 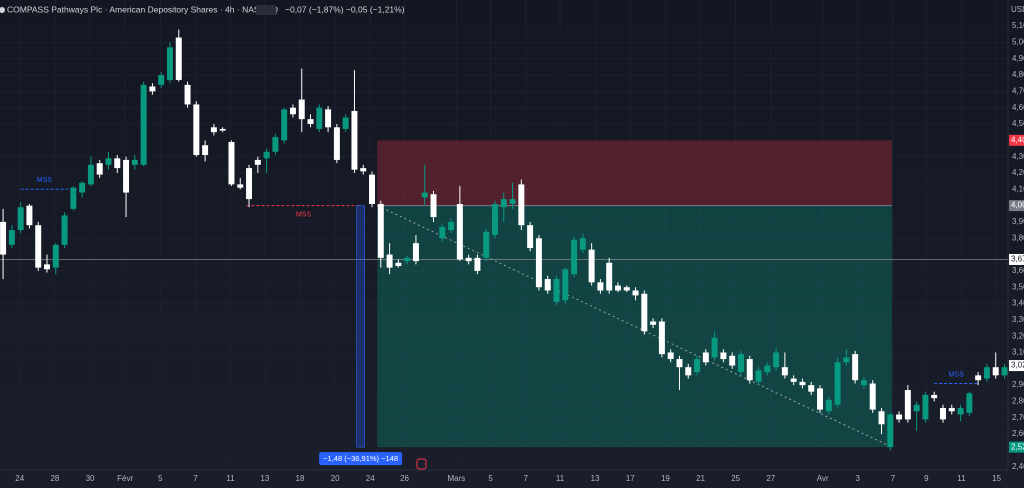 I want to click on y-tick-label: 4,90, so click(x=1018, y=58).